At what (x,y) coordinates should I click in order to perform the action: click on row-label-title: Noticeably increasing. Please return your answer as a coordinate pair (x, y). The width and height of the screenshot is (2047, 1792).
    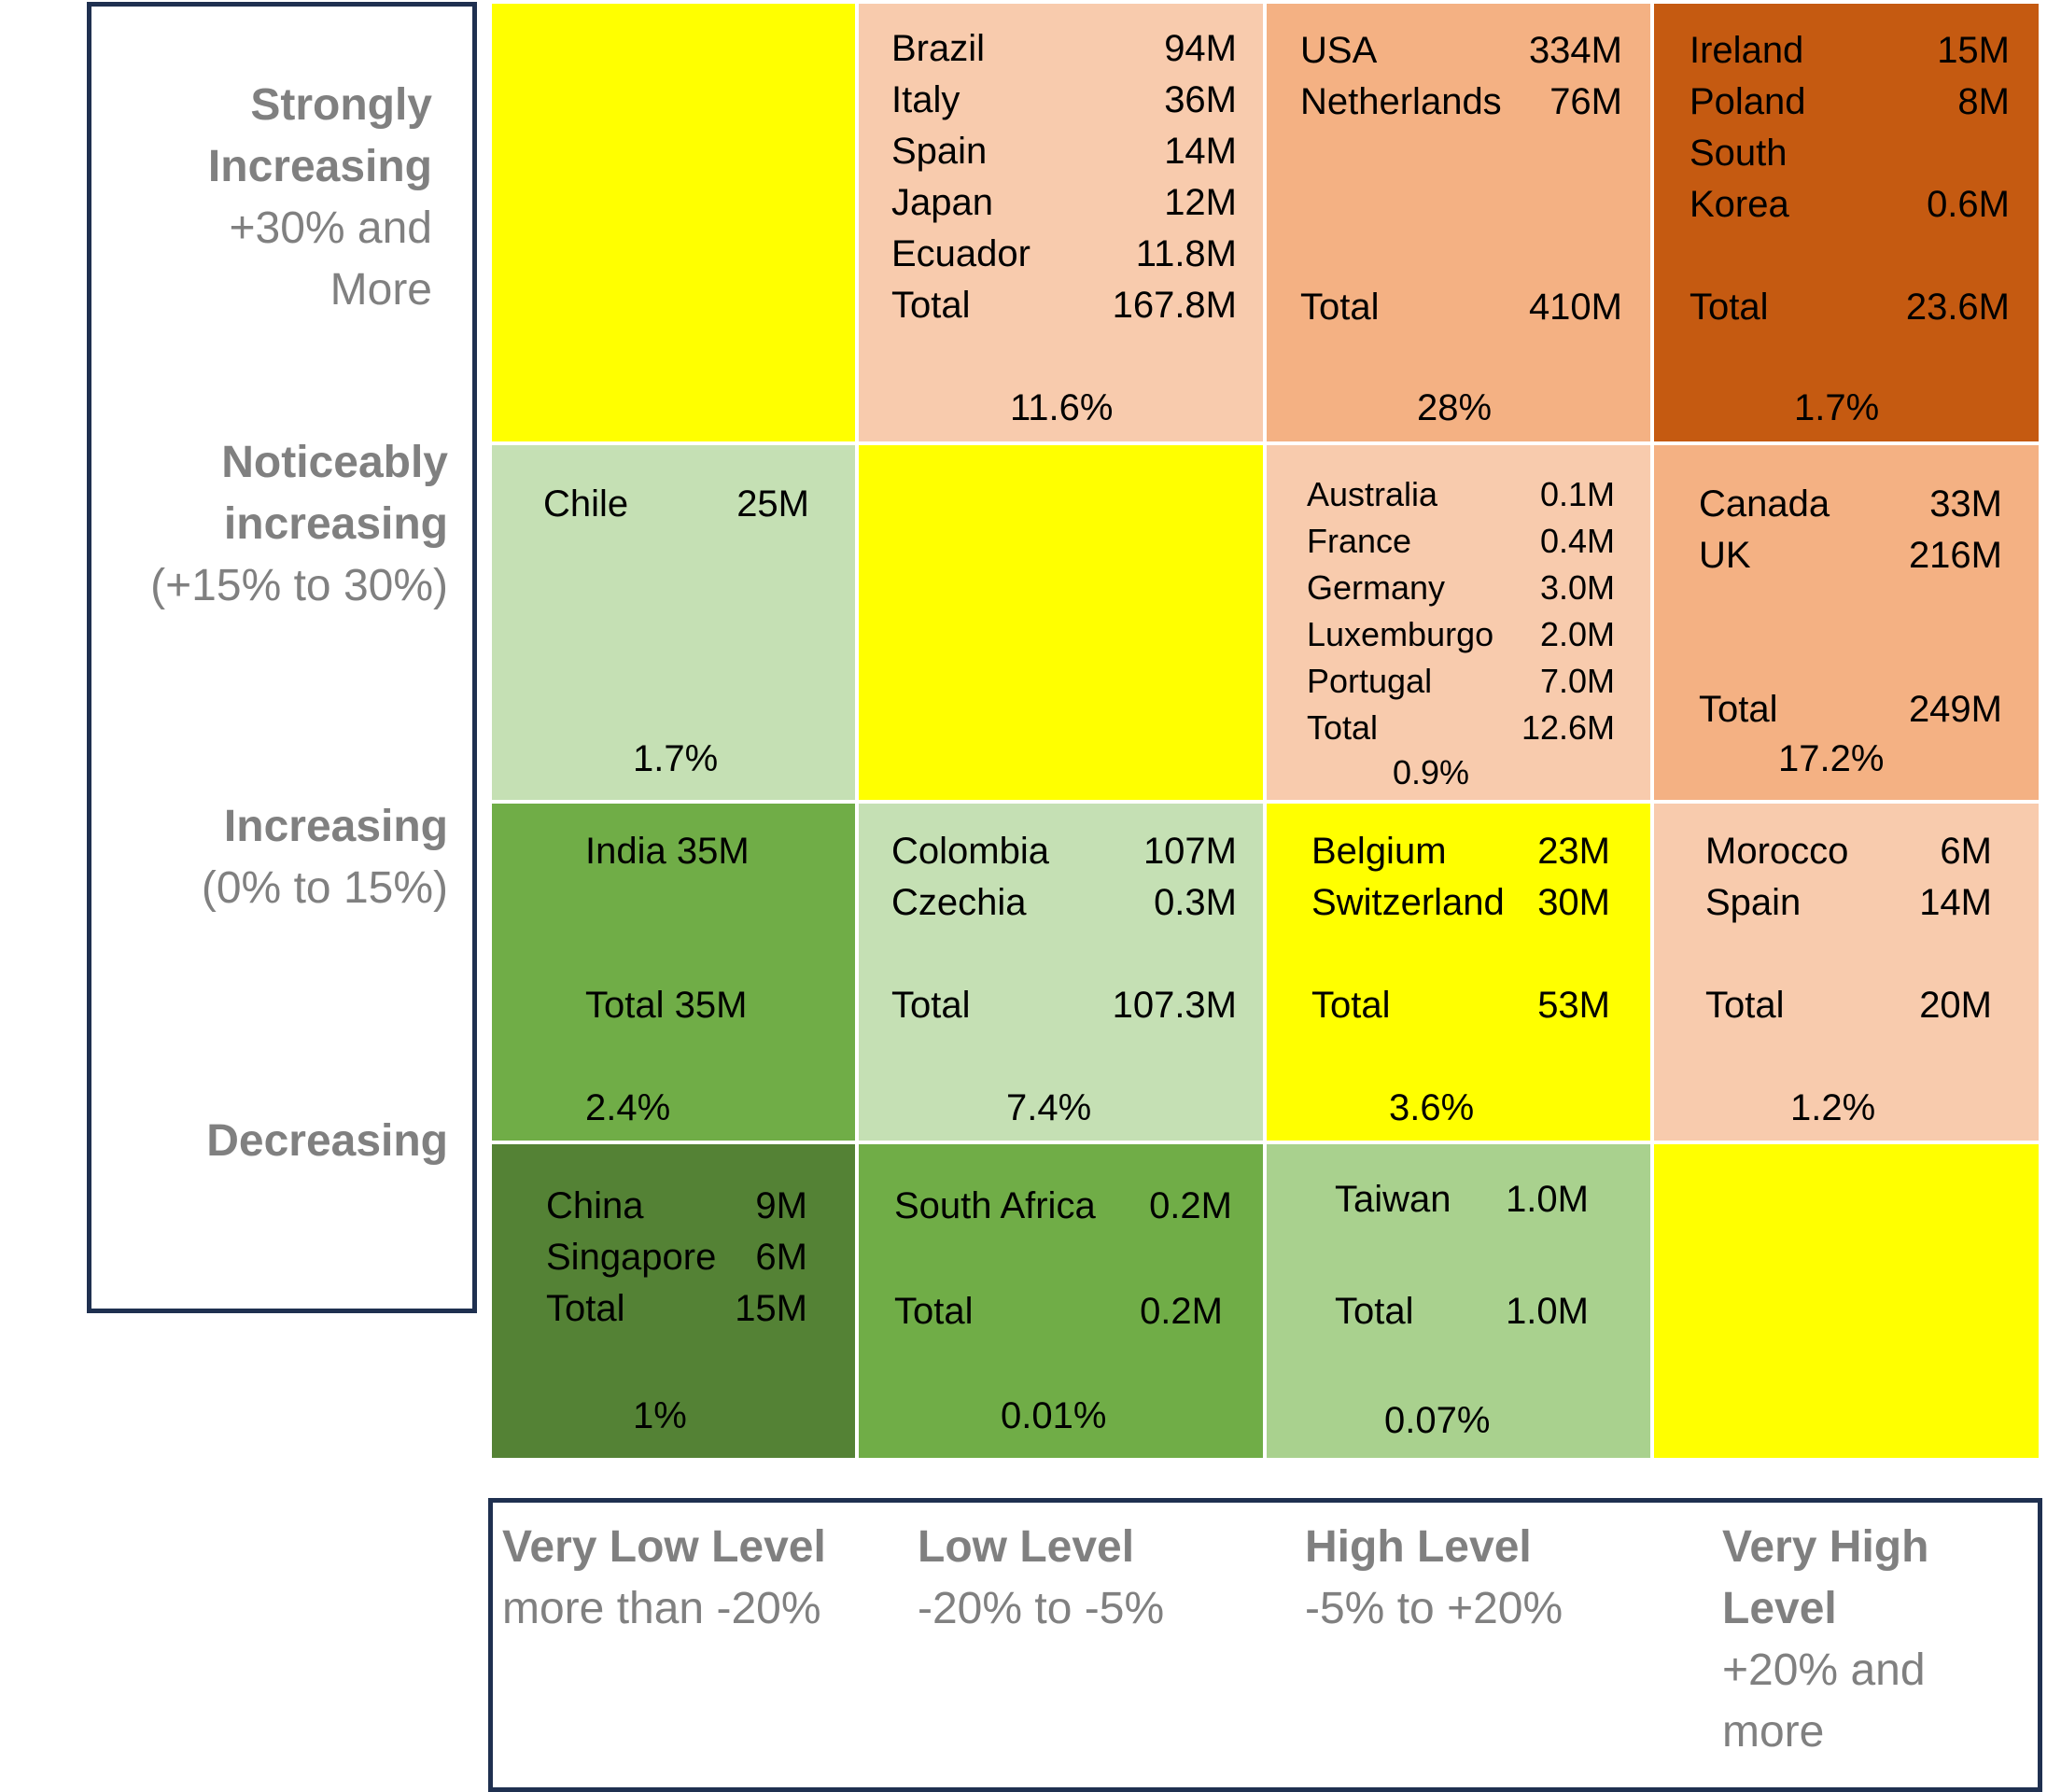
    Looking at the image, I should click on (334, 493).